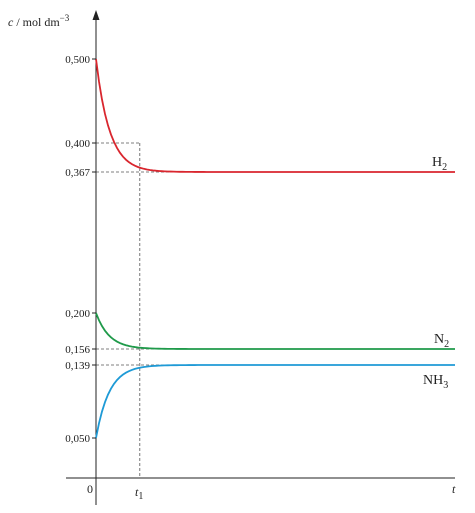  What do you see at coordinates (436, 273) in the screenshot?
I see `series-labels: H2 N2 NH3` at bounding box center [436, 273].